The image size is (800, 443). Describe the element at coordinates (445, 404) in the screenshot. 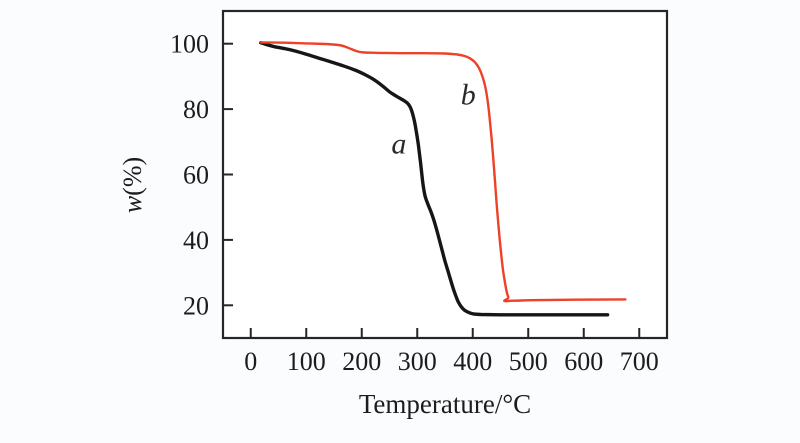

I see `x-axis-title: Temperature/°C` at that location.